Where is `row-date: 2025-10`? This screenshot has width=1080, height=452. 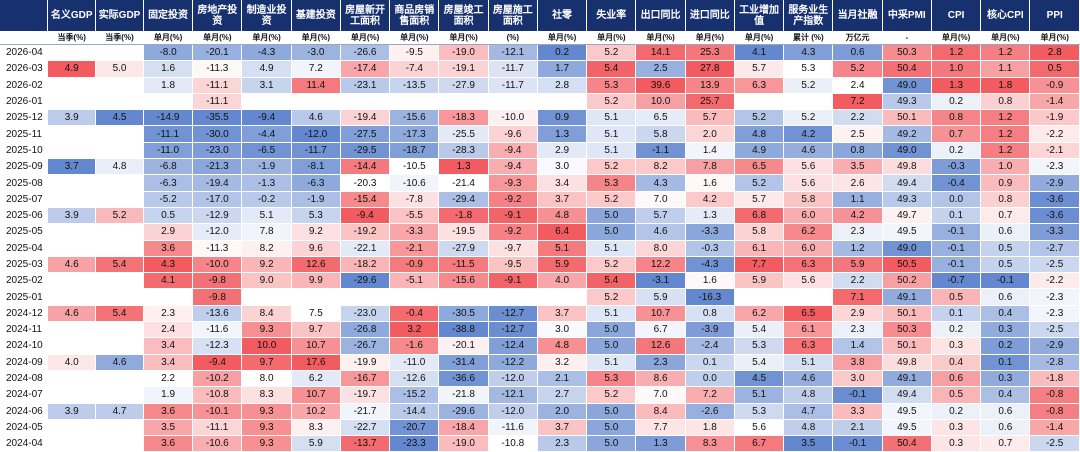 row-date: 2025-10 is located at coordinates (24, 151).